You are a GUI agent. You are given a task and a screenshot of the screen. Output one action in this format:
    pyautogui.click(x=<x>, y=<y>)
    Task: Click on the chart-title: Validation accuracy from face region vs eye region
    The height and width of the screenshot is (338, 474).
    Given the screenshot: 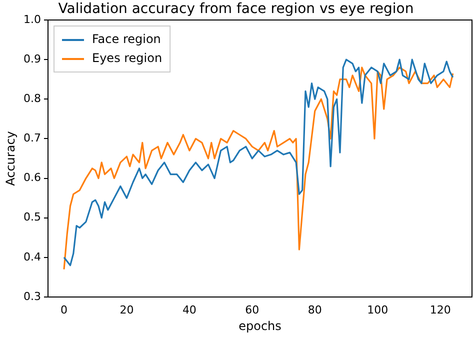 What is the action you would take?
    pyautogui.click(x=236, y=9)
    